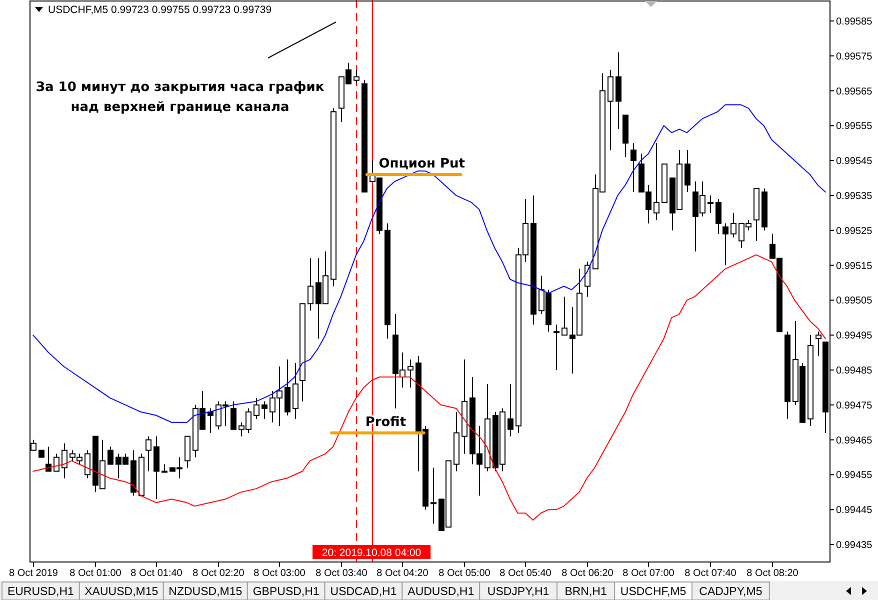 This screenshot has width=878, height=600. Describe the element at coordinates (156, 573) in the screenshot. I see `x-tick-label: 8 Oct 01:40` at that location.